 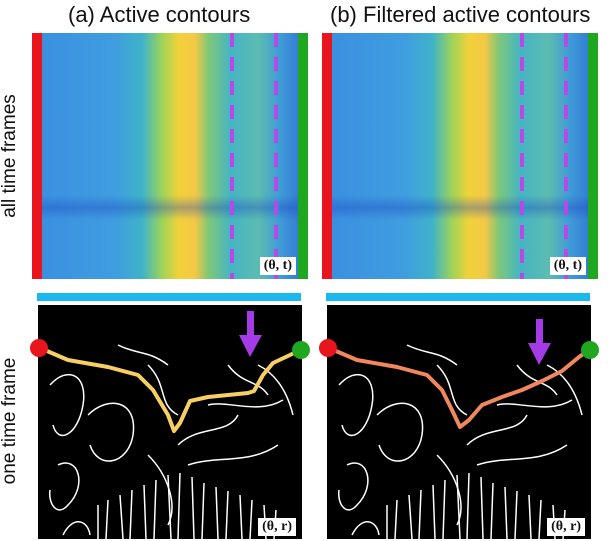 What do you see at coordinates (159, 14) in the screenshot?
I see `title-a: (a) Active contours` at bounding box center [159, 14].